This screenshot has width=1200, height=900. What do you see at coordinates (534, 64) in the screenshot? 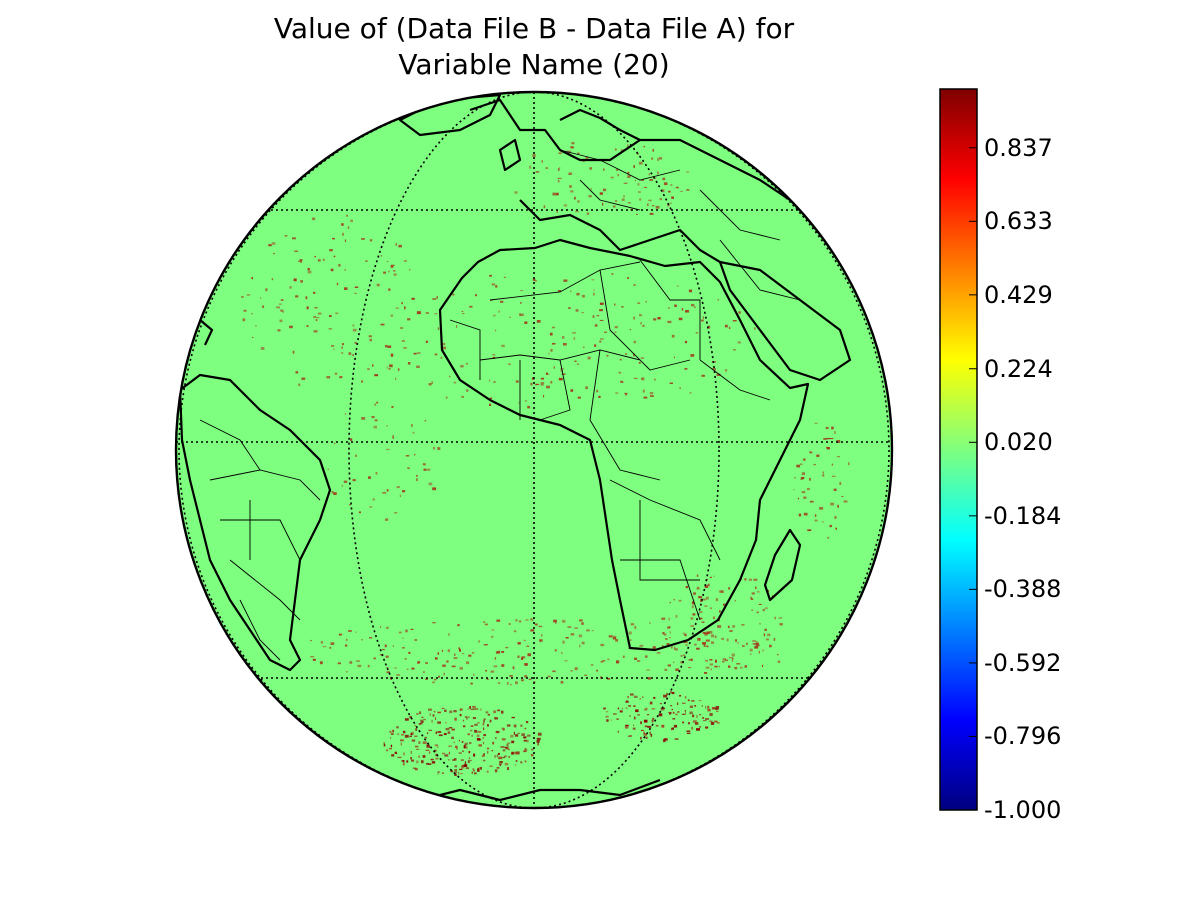
I see `chart-title-line-2: Variable Name (20)` at bounding box center [534, 64].